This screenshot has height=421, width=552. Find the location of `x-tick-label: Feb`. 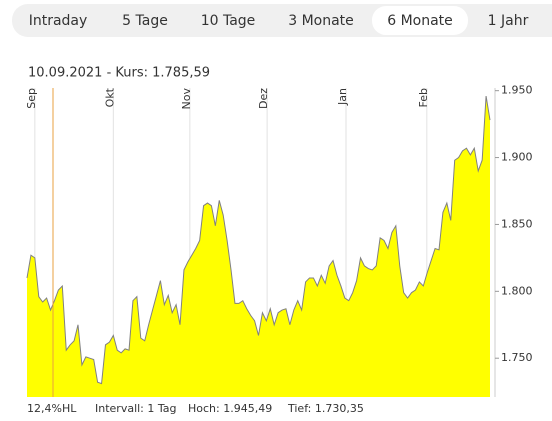

x-tick-label: Feb is located at coordinates (423, 97).